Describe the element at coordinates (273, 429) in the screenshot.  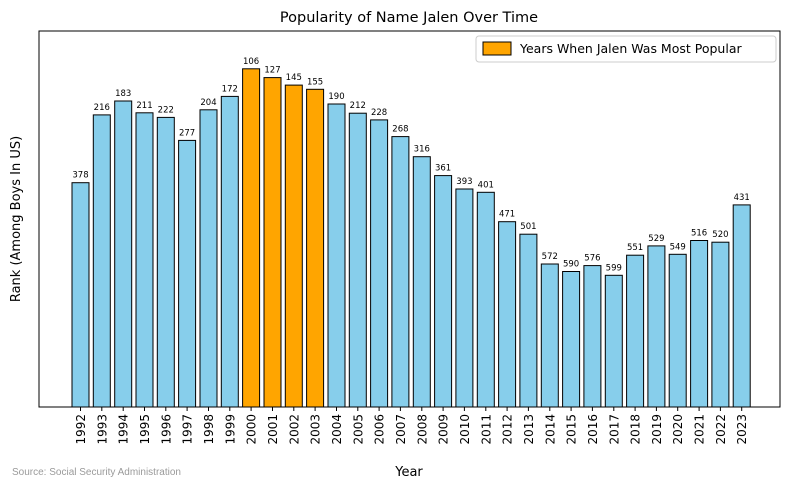
I see `x-tick-label-2001: 2001` at that location.